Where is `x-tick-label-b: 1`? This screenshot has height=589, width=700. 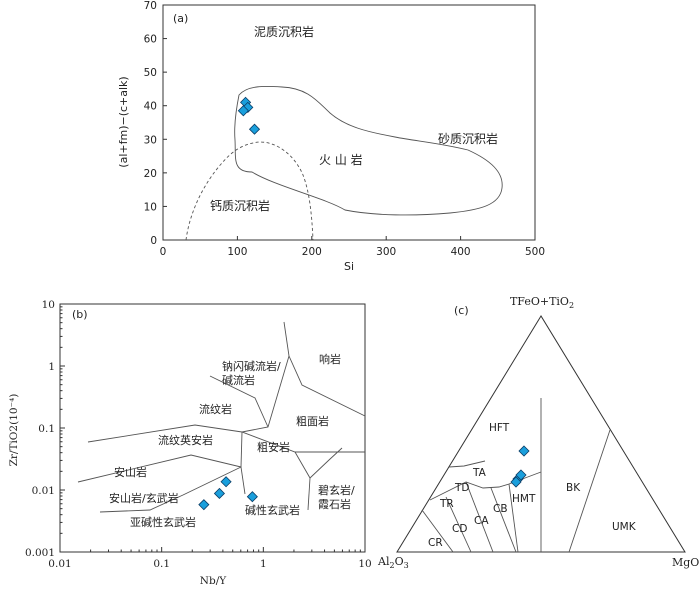 x-tick-label-b: 1 is located at coordinates (263, 564).